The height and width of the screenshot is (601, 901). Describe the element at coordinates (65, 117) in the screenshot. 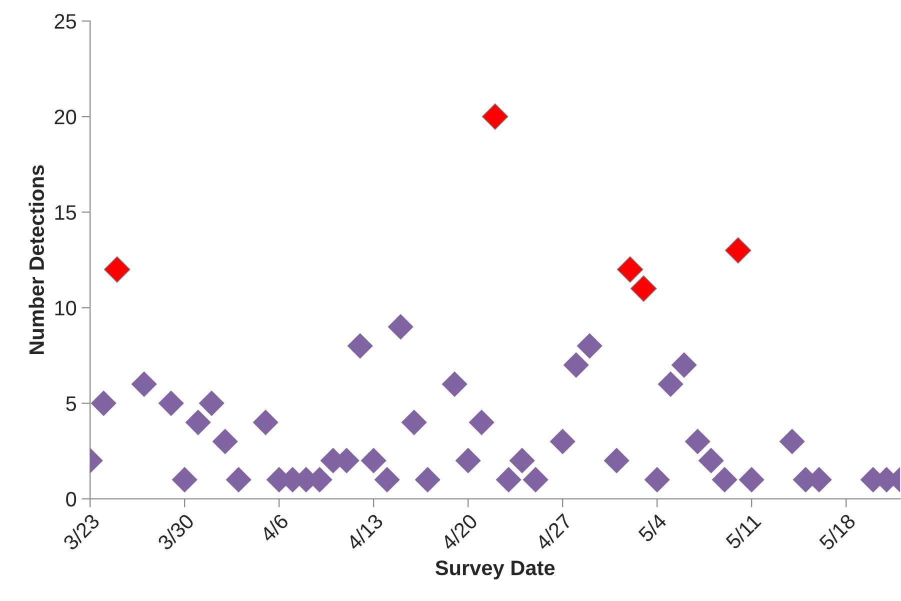

I see `y-tick-label: 20` at that location.